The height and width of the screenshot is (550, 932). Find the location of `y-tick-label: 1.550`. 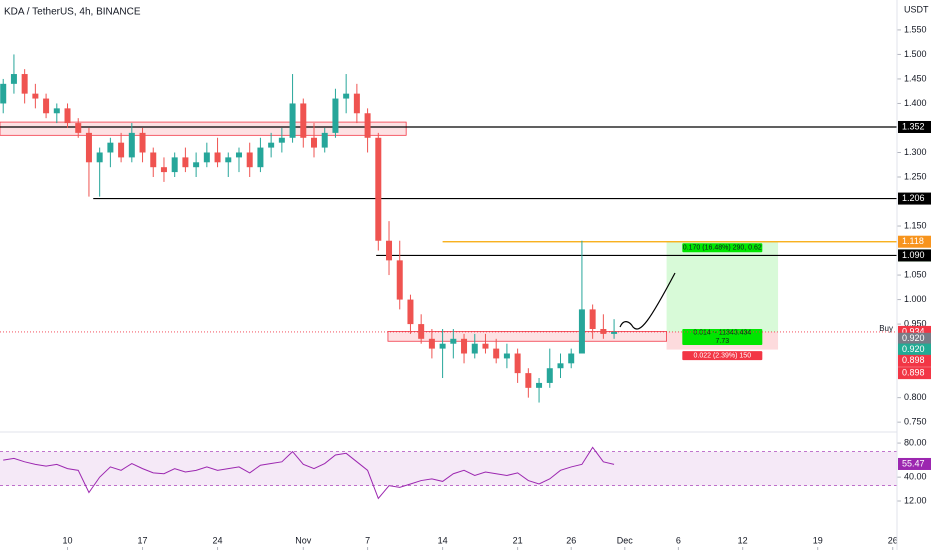

y-tick-label: 1.550 is located at coordinates (915, 29).